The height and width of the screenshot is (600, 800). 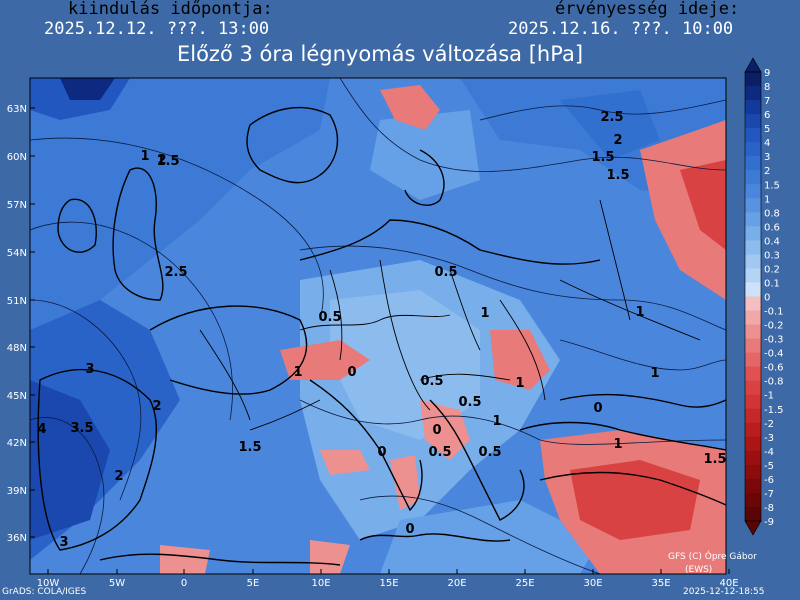 I want to click on colorbar-label: -0.2, so click(x=774, y=326).